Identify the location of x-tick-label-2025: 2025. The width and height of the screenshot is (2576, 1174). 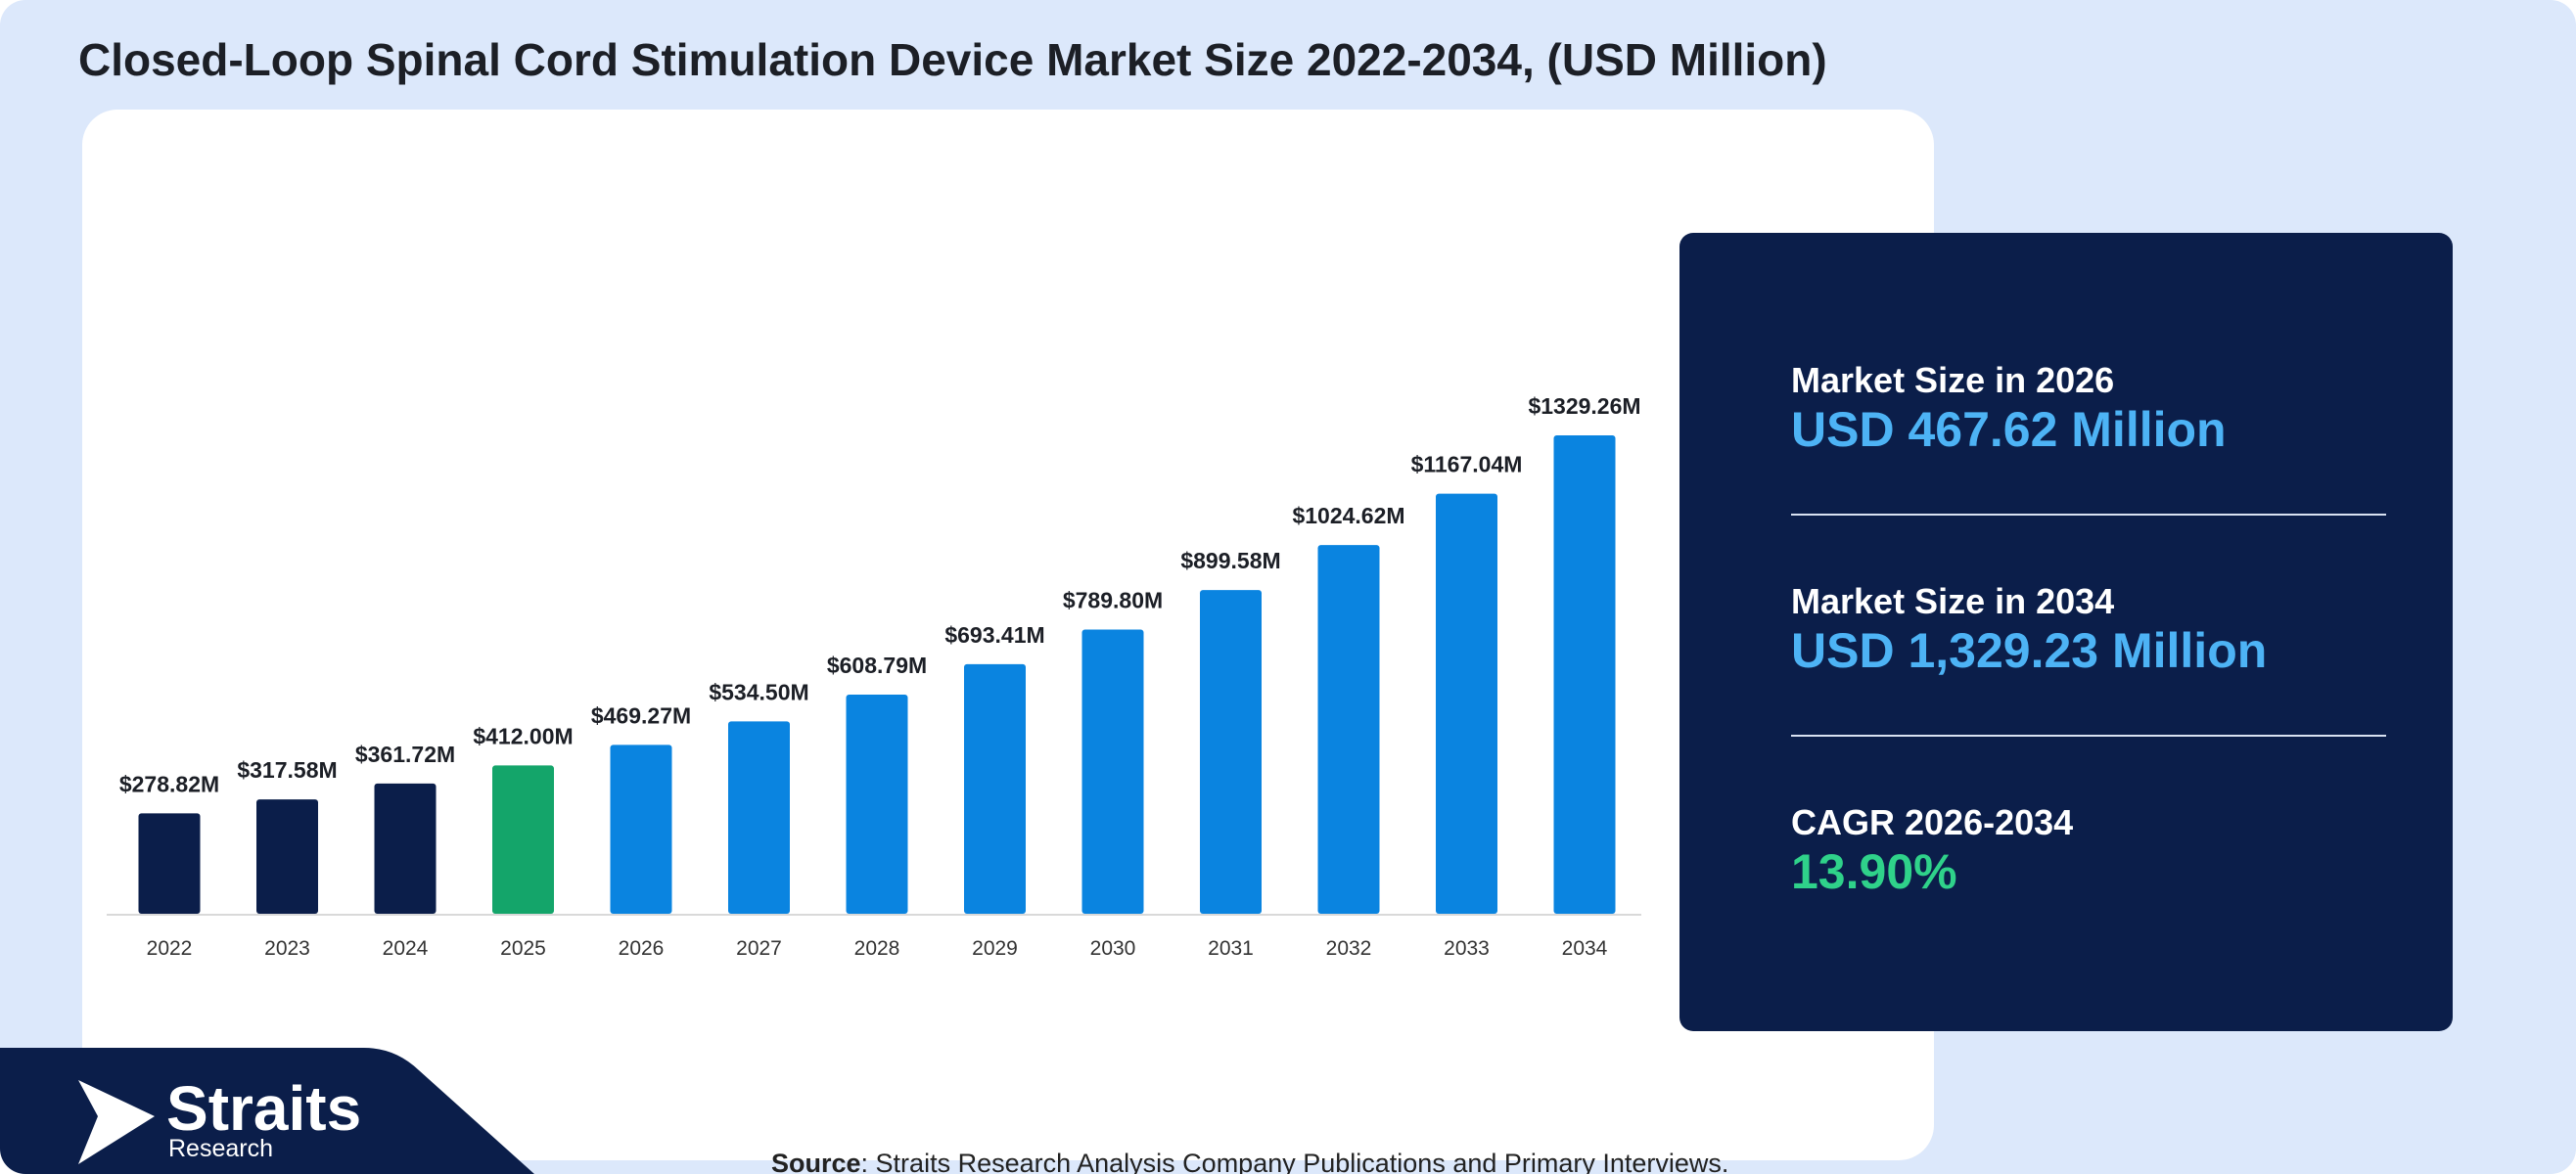
(523, 948).